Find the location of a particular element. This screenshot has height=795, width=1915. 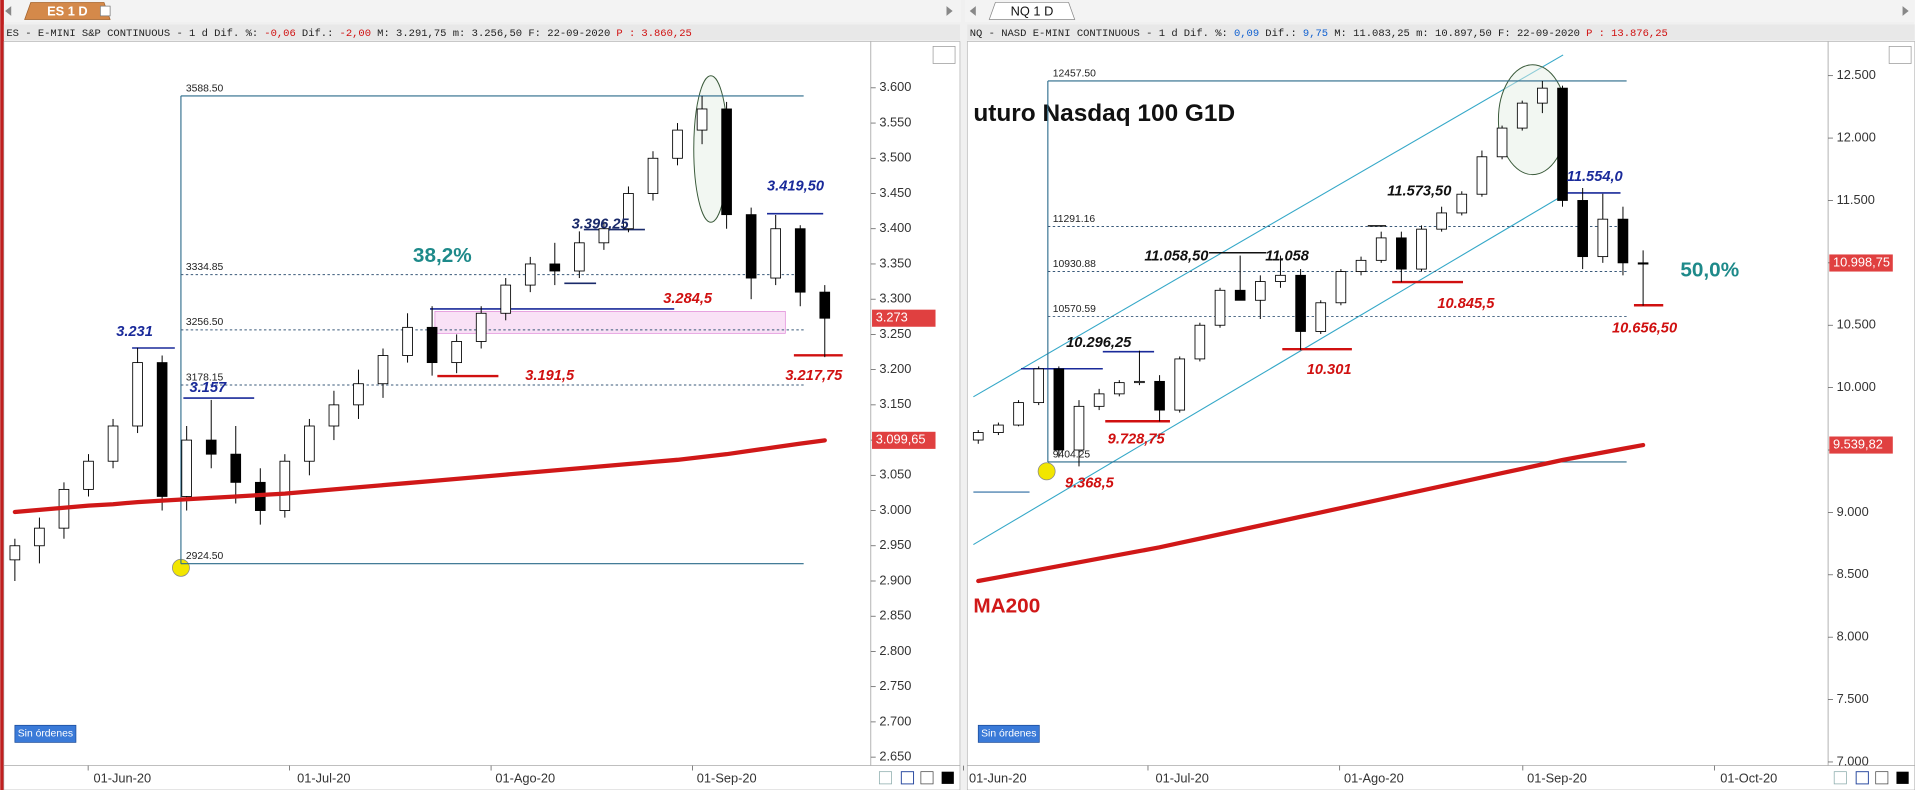

annotation: 50,0% is located at coordinates (1709, 270).